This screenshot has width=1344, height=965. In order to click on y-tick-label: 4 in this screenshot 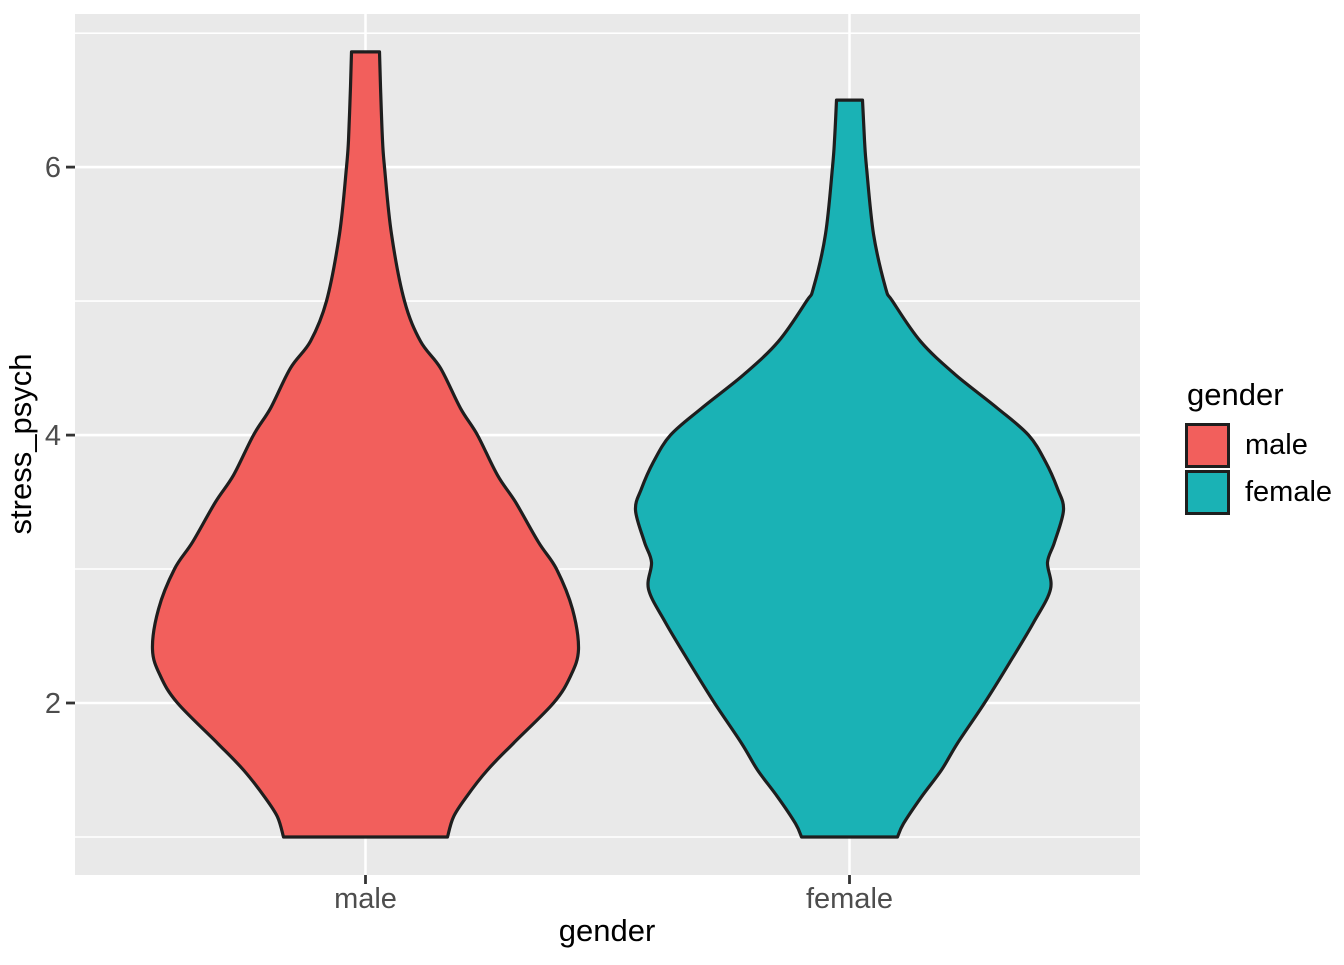, I will do `click(53, 436)`.